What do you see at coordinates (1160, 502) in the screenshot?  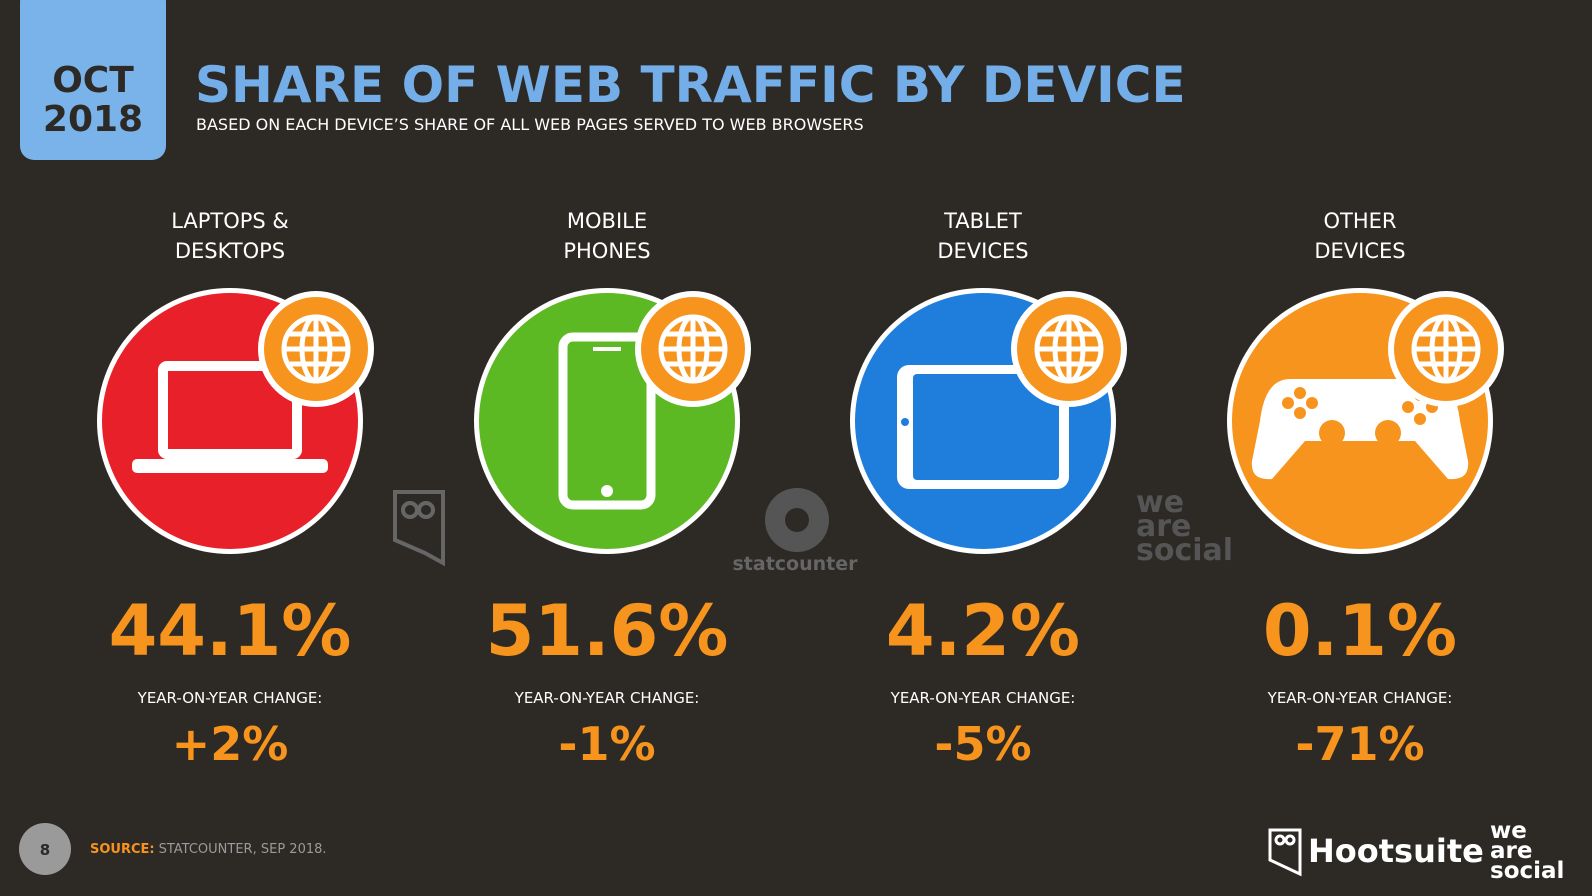 I see `was-watermark: we` at bounding box center [1160, 502].